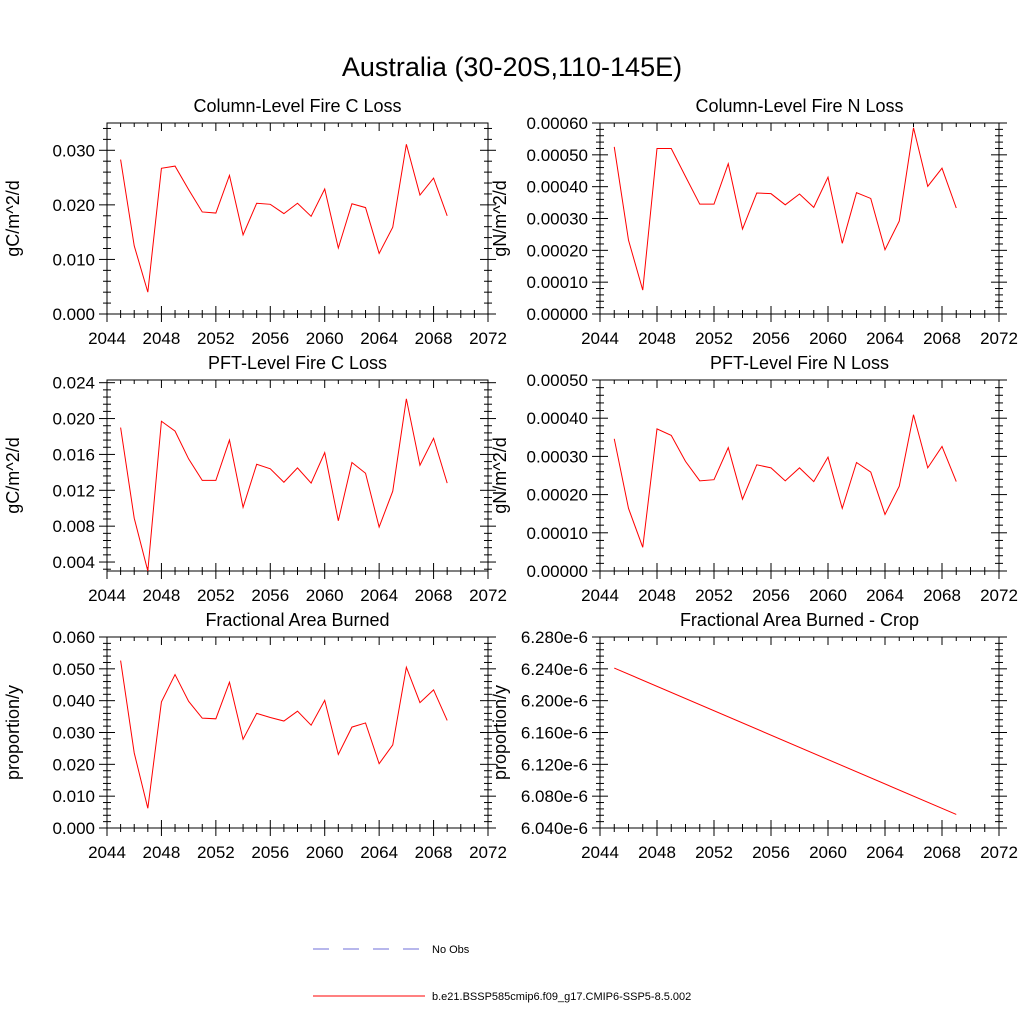 Image resolution: width=1024 pixels, height=1024 pixels. What do you see at coordinates (297, 620) in the screenshot?
I see `panel-title: Fractional Area Burned` at bounding box center [297, 620].